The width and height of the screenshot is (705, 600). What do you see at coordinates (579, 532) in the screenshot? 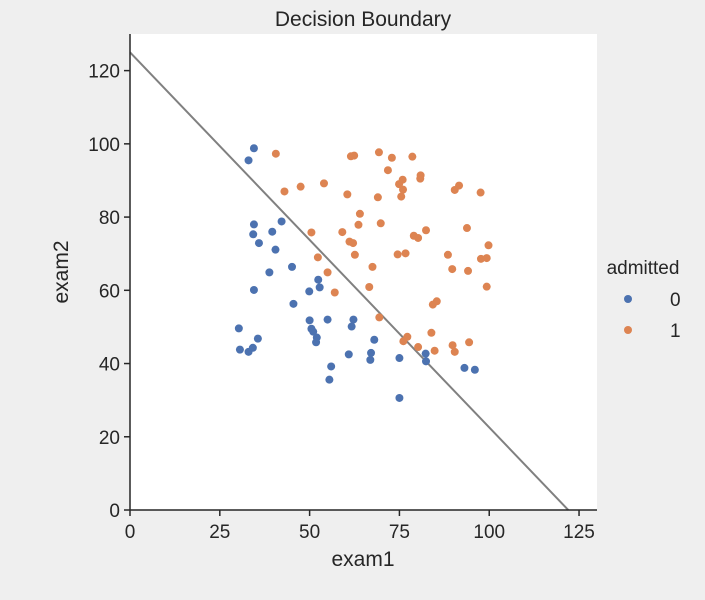
I see `x-tick-label: 125` at bounding box center [579, 532].